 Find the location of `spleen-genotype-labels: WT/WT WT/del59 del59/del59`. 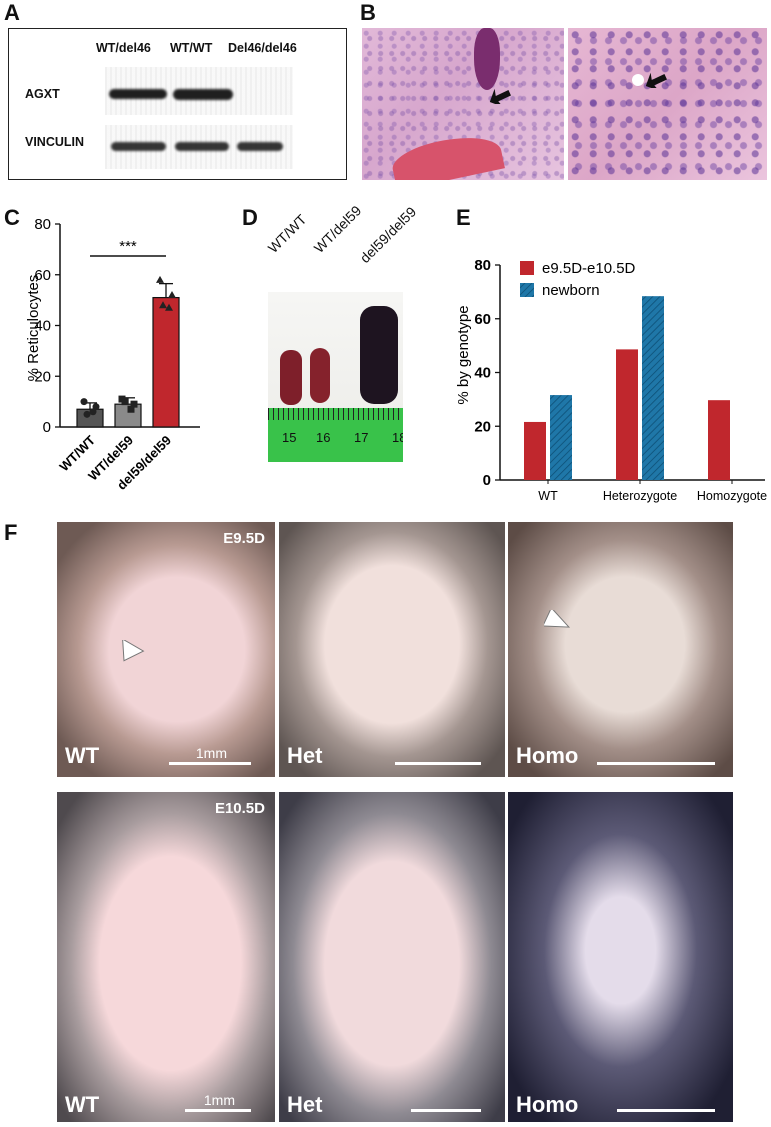

spleen-genotype-labels: WT/WT WT/del59 del59/del59 is located at coordinates (347, 248).